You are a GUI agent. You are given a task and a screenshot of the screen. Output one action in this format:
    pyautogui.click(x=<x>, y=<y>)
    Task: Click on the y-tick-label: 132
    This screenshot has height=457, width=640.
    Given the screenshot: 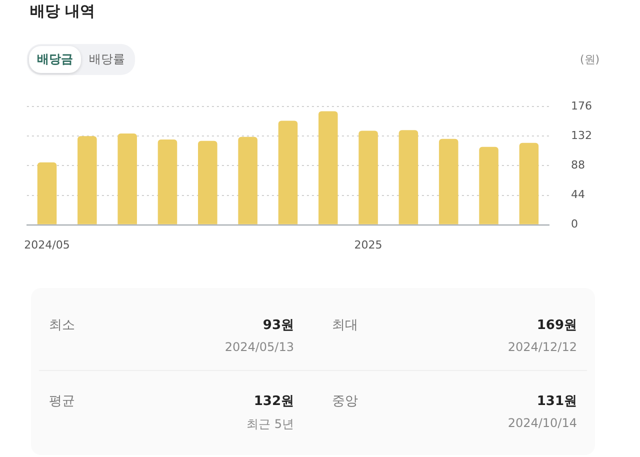 What is the action you would take?
    pyautogui.click(x=581, y=135)
    